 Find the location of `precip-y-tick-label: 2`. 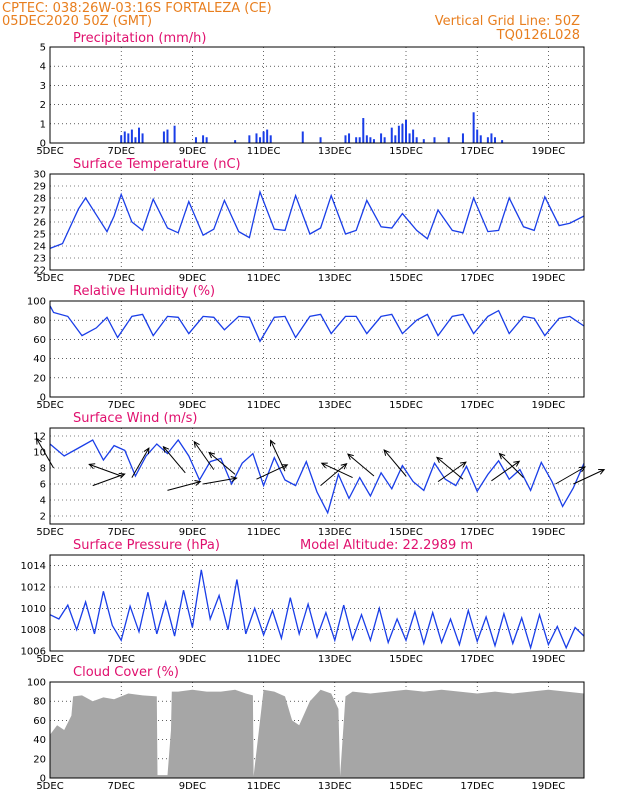

precip-y-tick-label: 2 is located at coordinates (43, 105).